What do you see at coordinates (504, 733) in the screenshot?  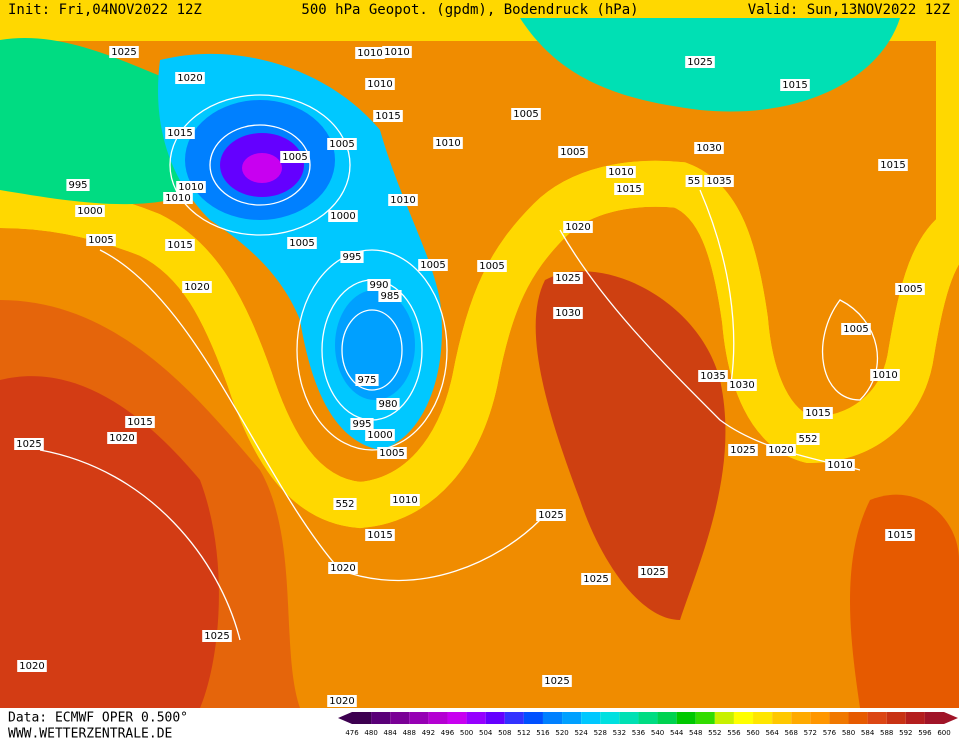 I see `colorbar-tick: 508` at bounding box center [504, 733].